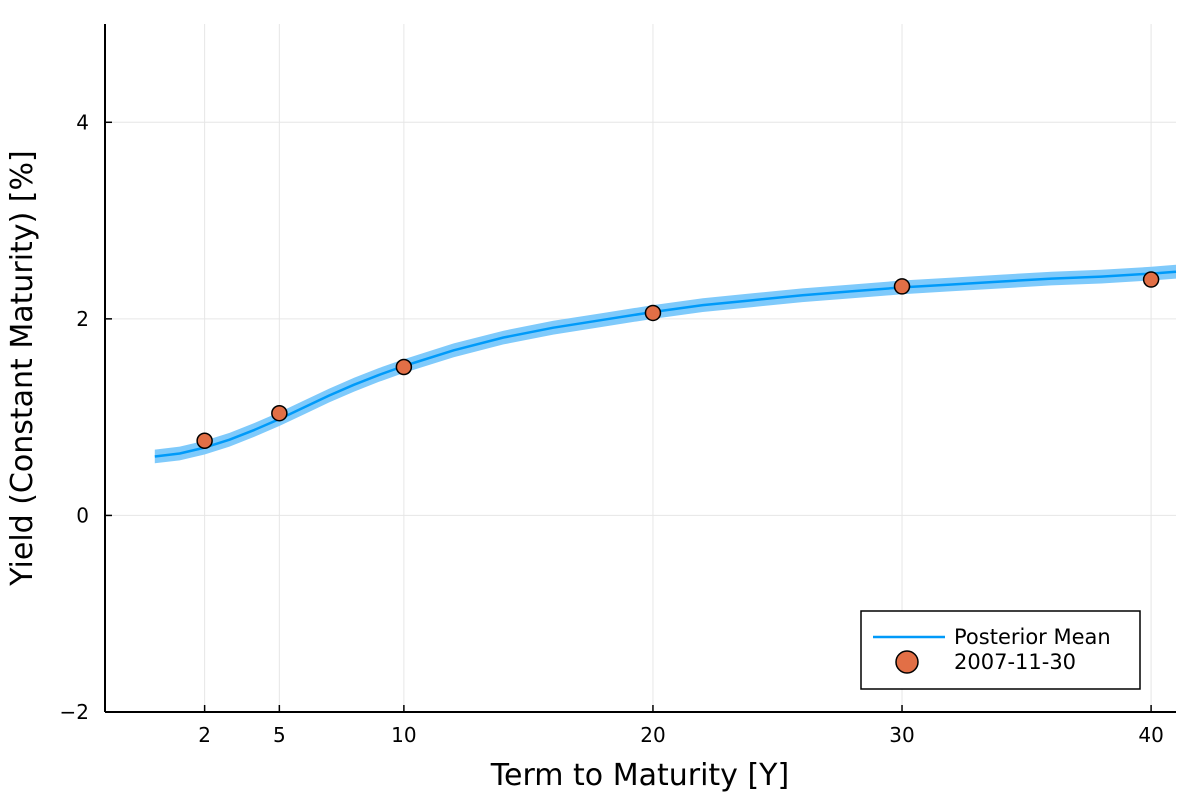 This screenshot has height=800, width=1200. What do you see at coordinates (652, 735) in the screenshot?
I see `x-tick-label: 20` at bounding box center [652, 735].